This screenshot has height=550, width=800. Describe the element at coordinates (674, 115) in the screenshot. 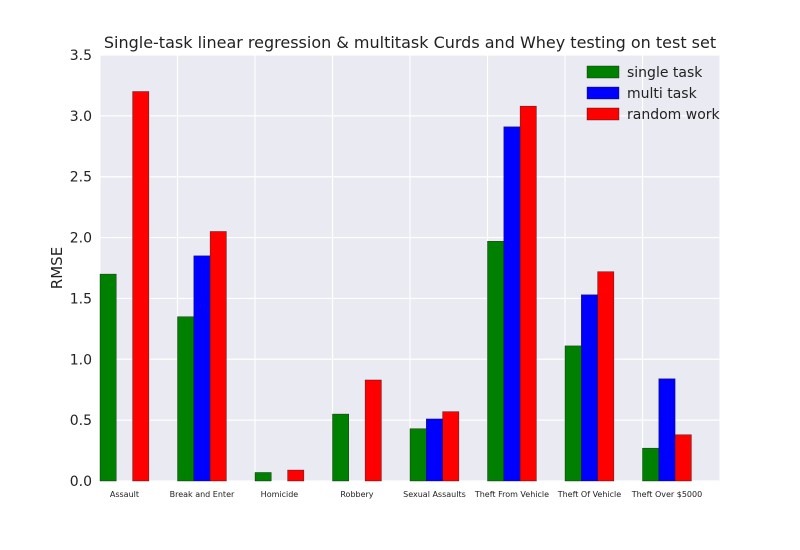

I see `legend-label: random work` at that location.